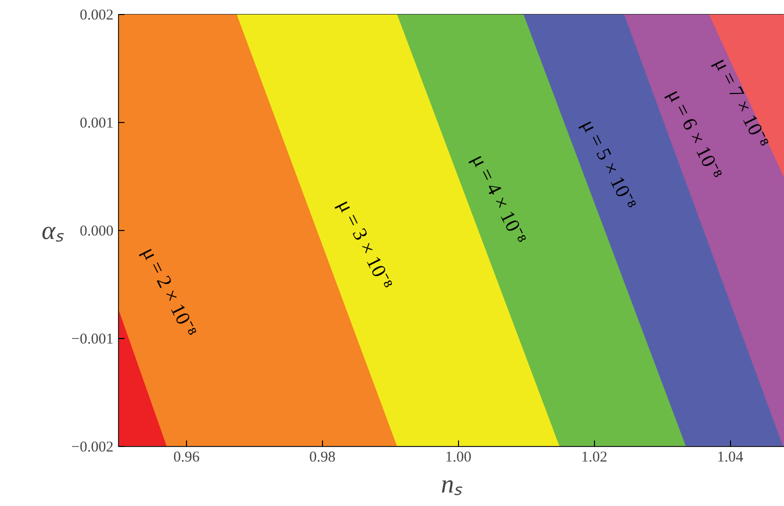 The height and width of the screenshot is (506, 784). I want to click on annotation: μ = 2 × 10⁻⁸, so click(169, 292).